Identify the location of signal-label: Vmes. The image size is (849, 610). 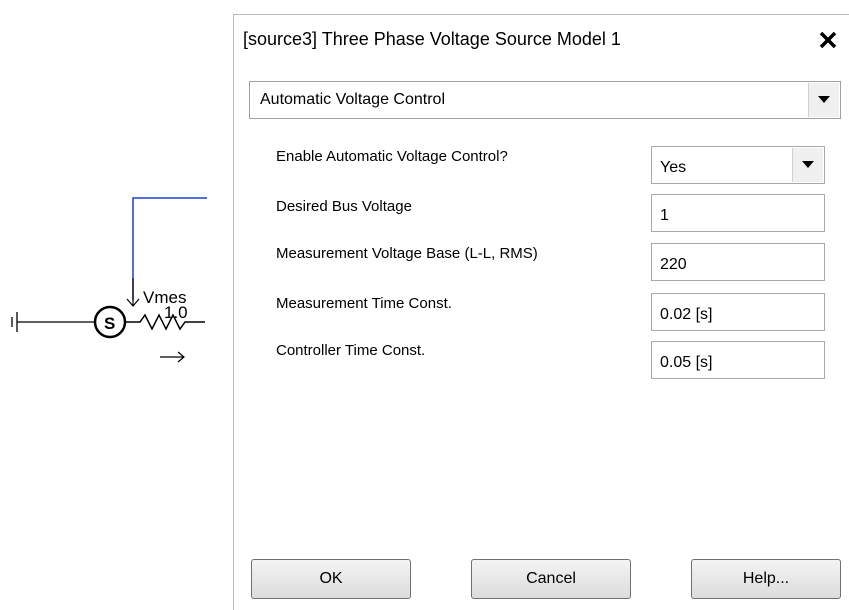
(164, 297).